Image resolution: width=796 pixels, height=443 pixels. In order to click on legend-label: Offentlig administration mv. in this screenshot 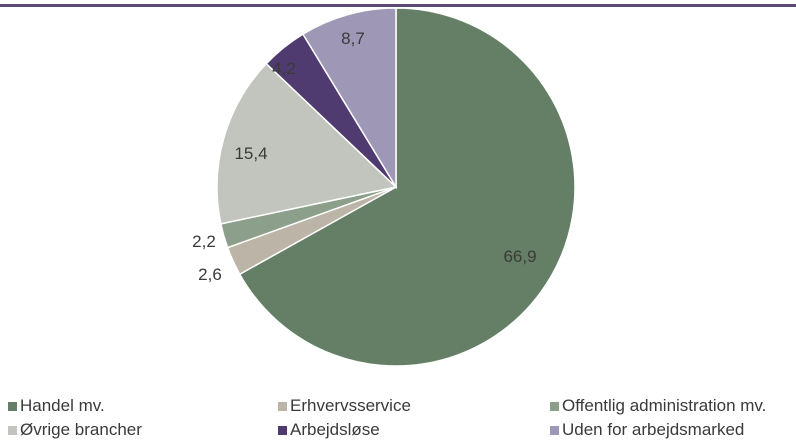, I will do `click(664, 405)`.